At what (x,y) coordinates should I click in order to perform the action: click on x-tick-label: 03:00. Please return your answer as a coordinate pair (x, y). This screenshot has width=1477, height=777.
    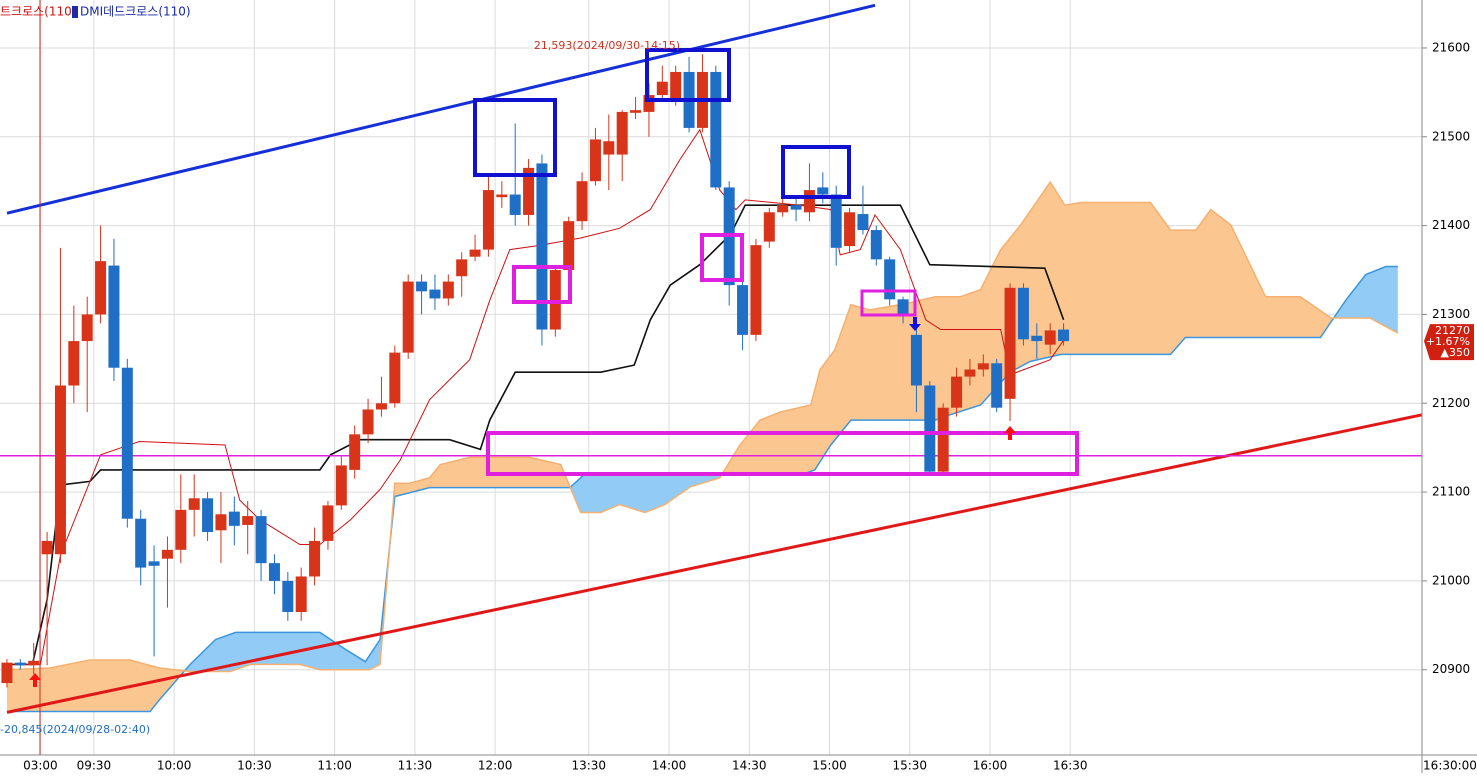
    Looking at the image, I should click on (40, 766).